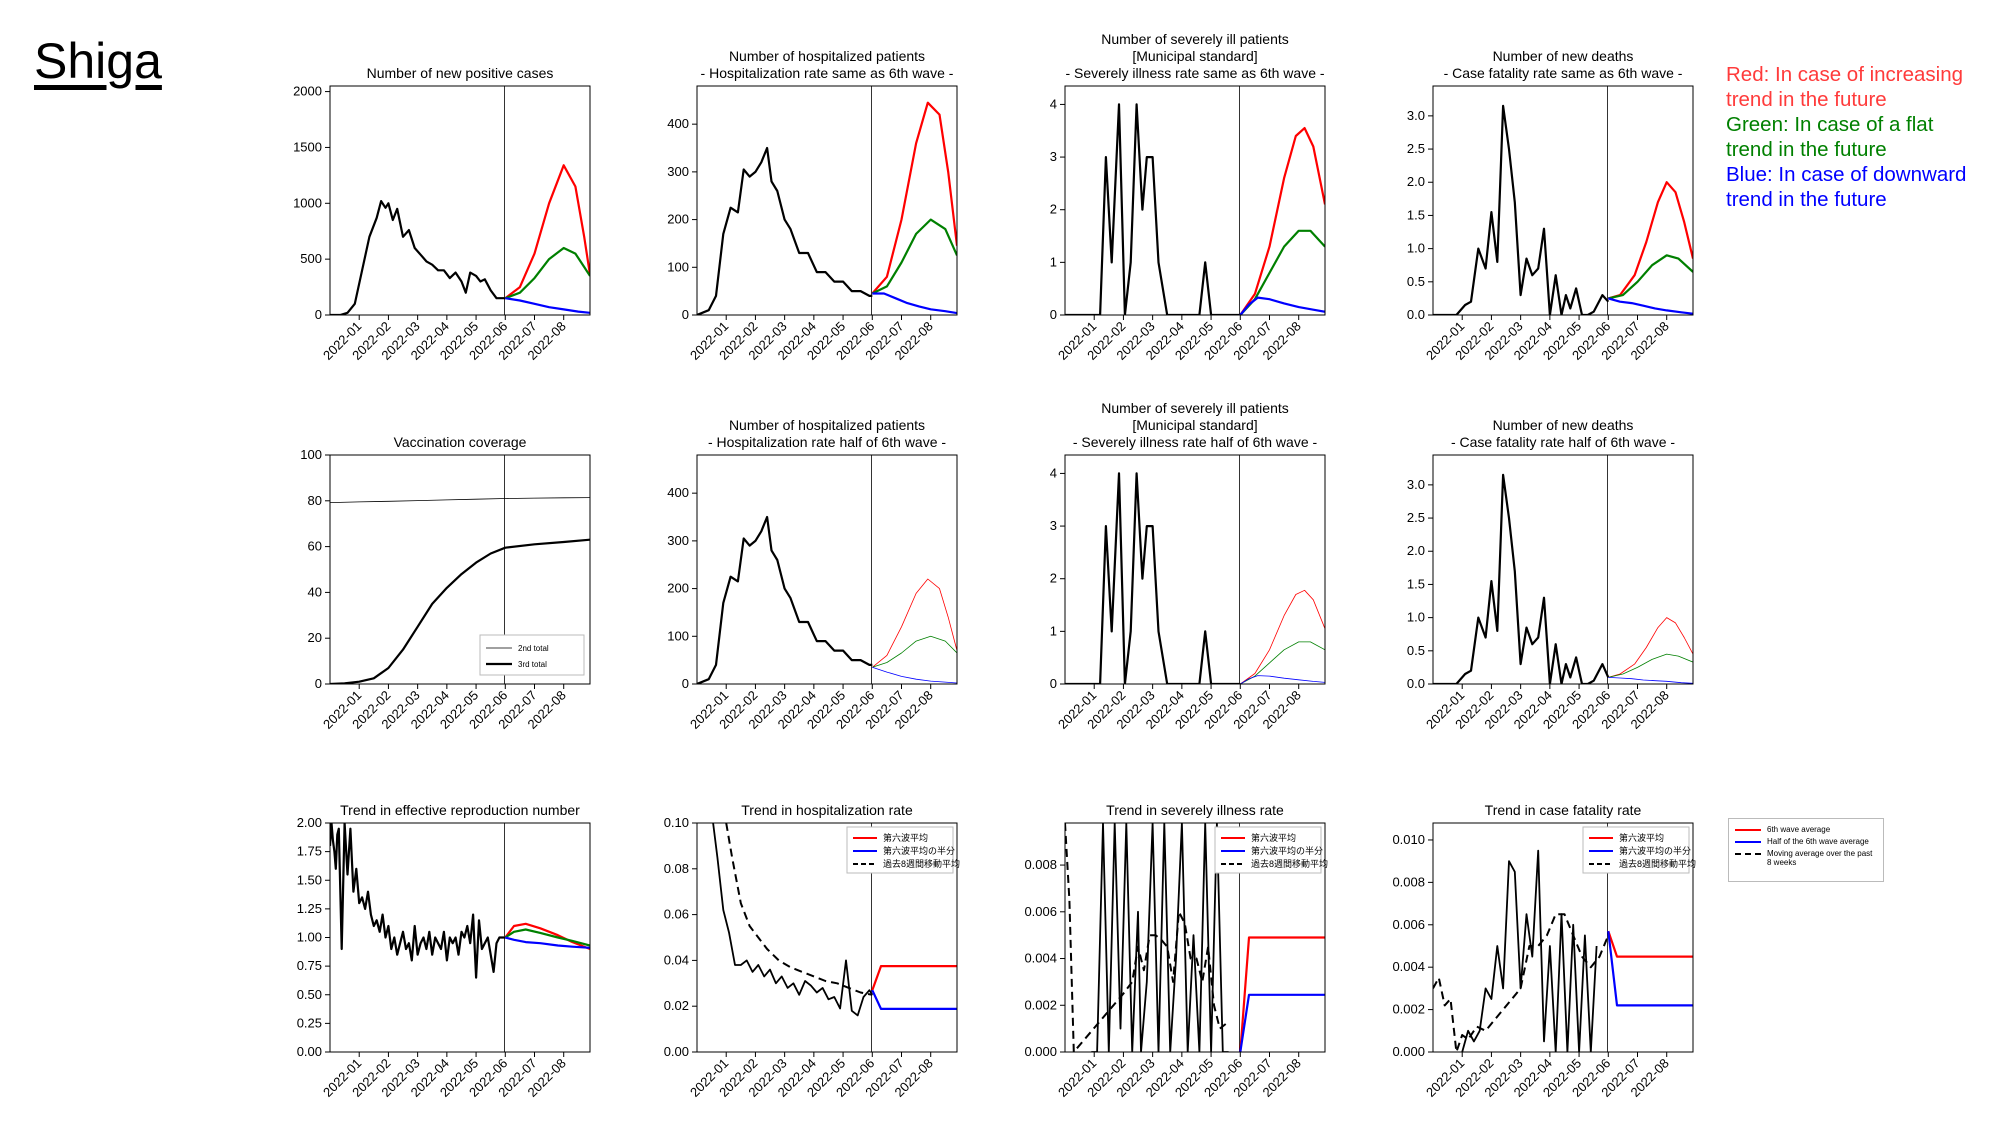 Image resolution: width=2000 pixels, height=1125 pixels. Describe the element at coordinates (307, 202) in the screenshot. I see `y-tick-label: 1000` at that location.